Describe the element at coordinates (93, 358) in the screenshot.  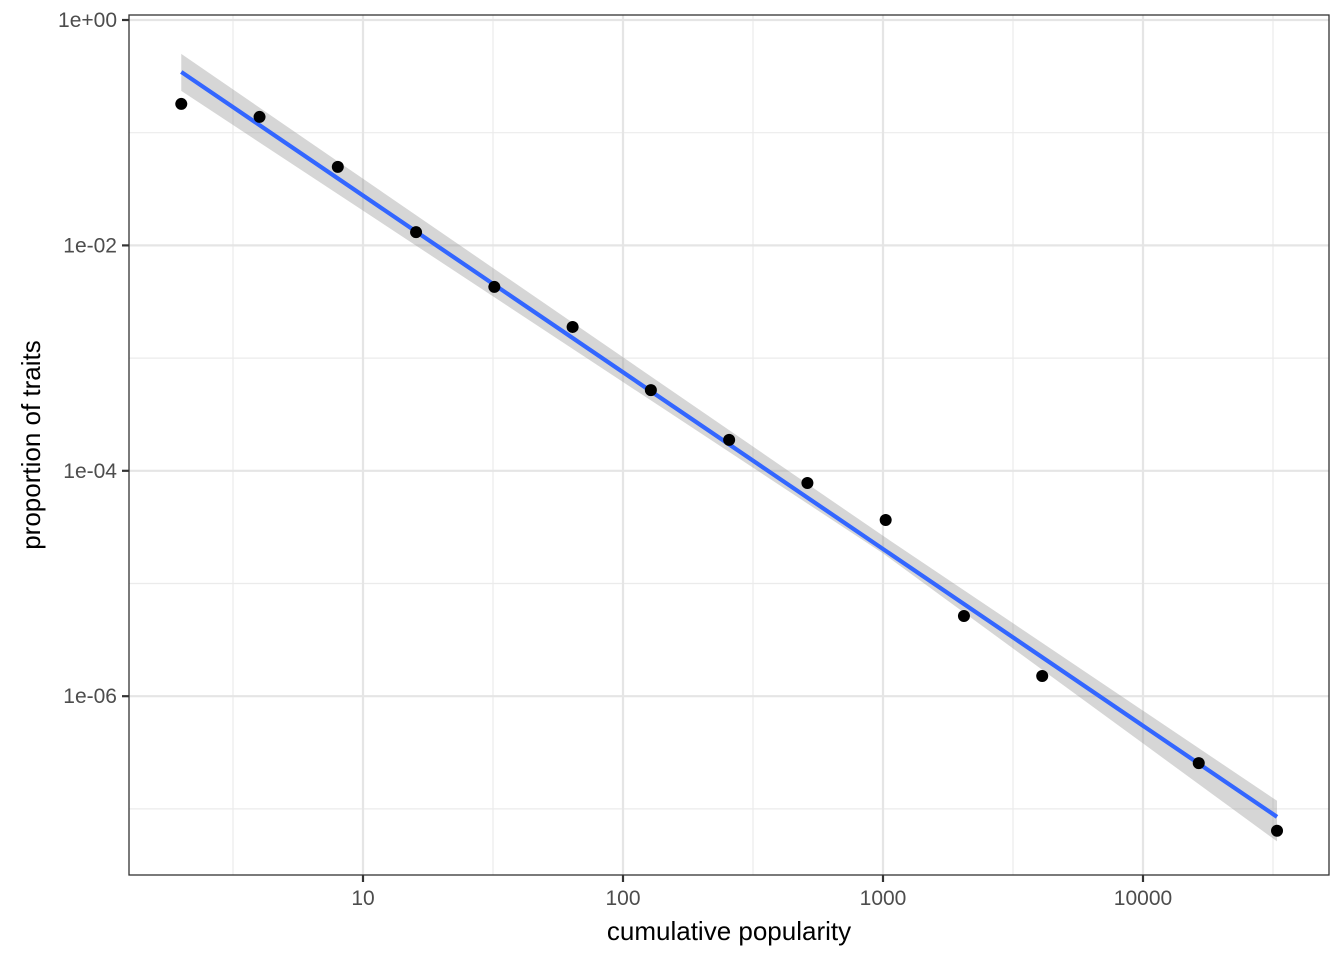
I see `y-axis-ticks: 1e+00 1e-02 1e-04 1e-06` at that location.